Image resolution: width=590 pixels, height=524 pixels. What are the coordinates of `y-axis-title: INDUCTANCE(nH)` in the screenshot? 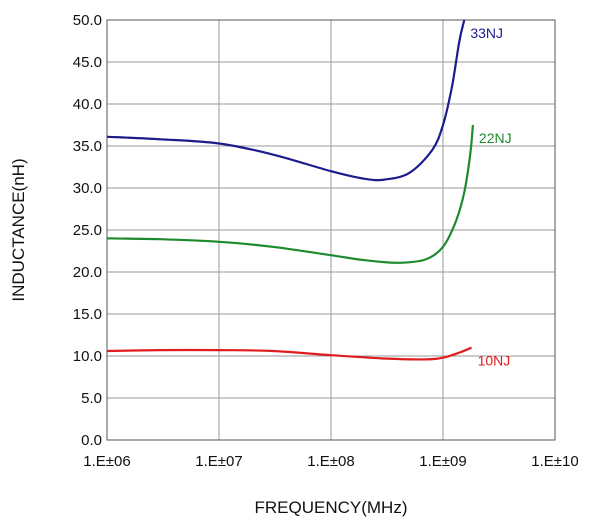 It's located at (18, 229).